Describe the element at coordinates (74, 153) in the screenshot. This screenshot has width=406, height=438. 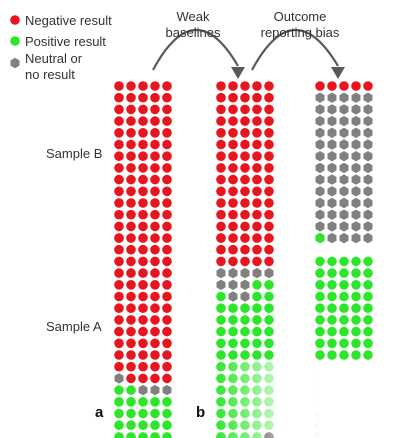
I see `sample-b-label: Sample B` at that location.